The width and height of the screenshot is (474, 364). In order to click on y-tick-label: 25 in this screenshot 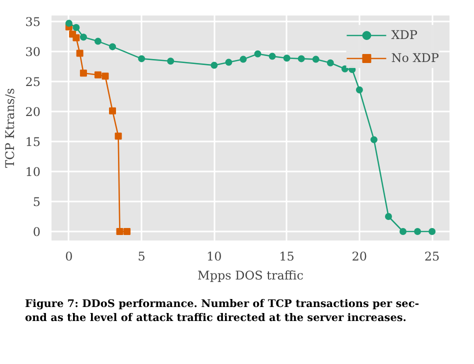, I will do `click(33, 82)`.